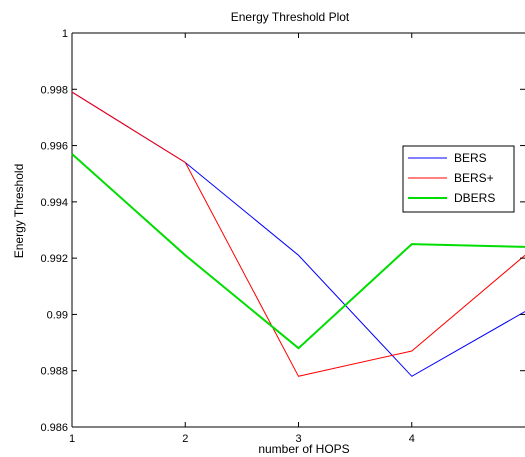 This screenshot has height=457, width=525. Describe the element at coordinates (474, 178) in the screenshot. I see `legend-label: BERS+` at that location.